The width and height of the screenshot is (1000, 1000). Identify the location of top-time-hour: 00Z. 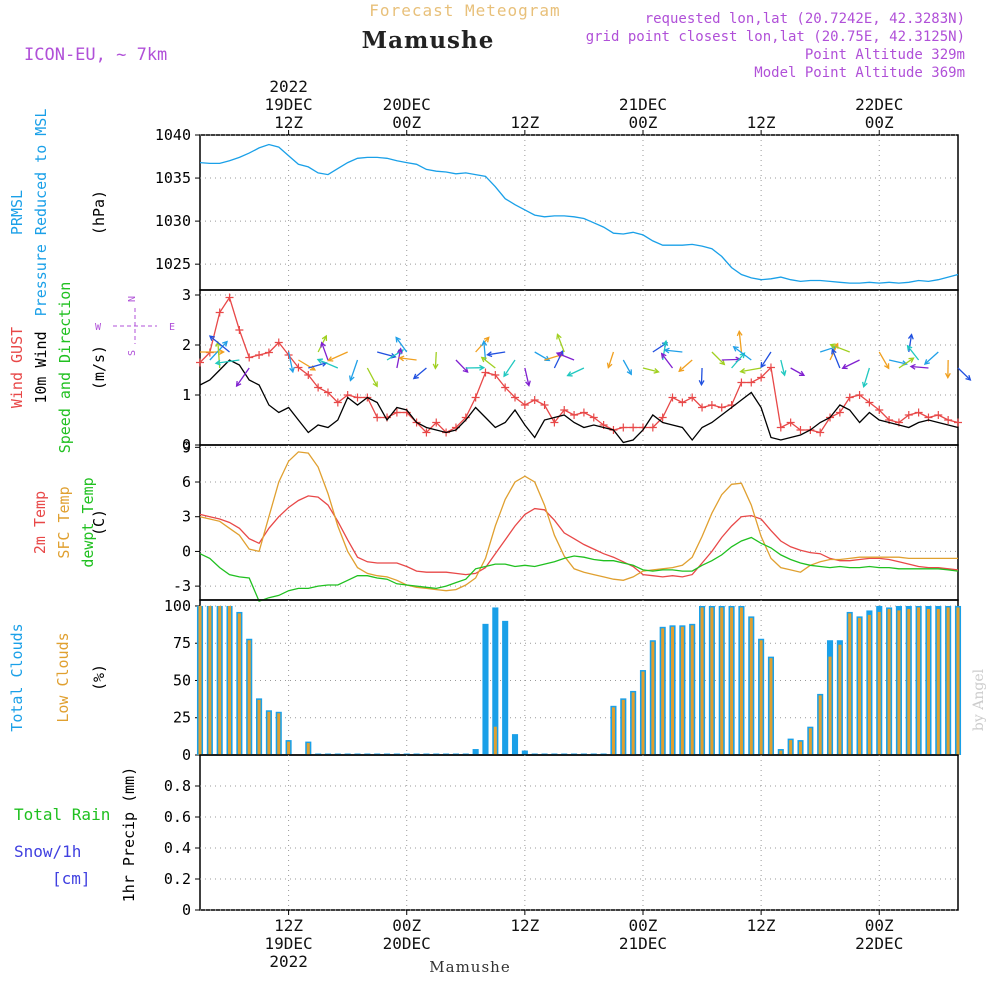
(643, 122).